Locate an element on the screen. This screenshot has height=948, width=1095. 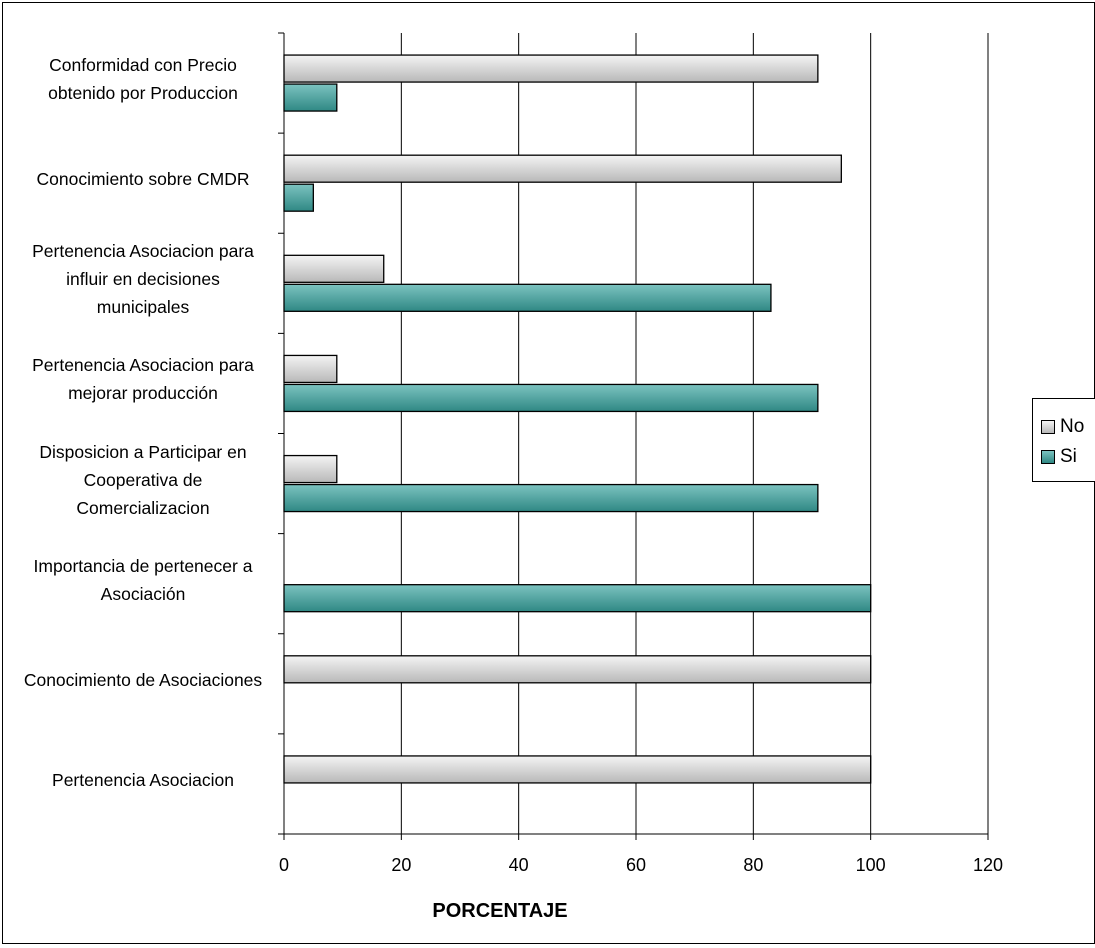
x-tick-label-20: 20 is located at coordinates (401, 865).